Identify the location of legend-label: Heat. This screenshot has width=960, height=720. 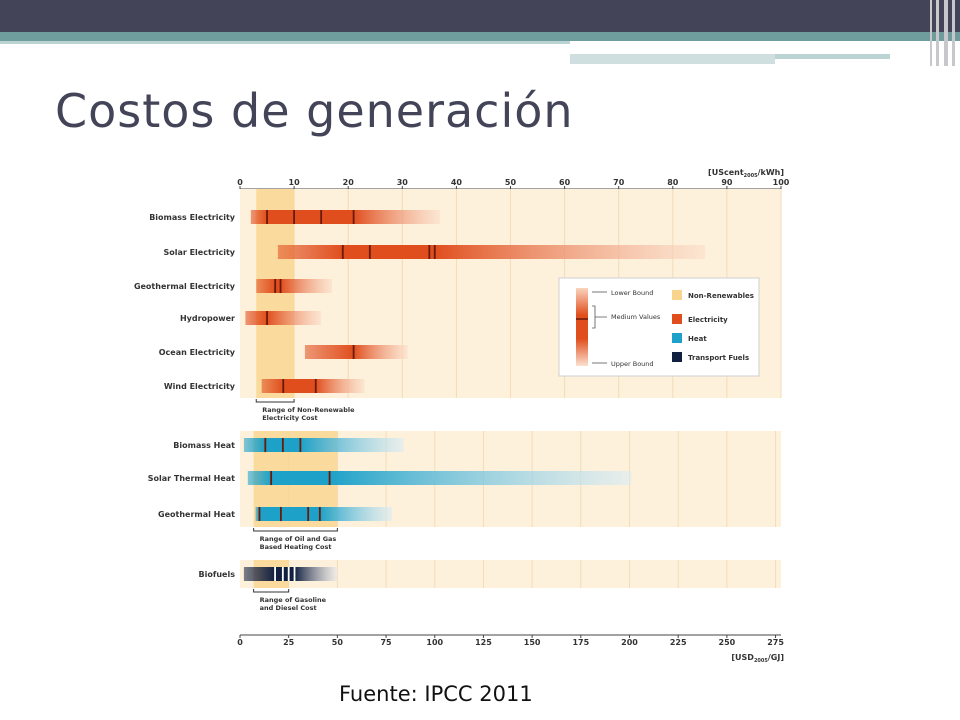
(697, 339).